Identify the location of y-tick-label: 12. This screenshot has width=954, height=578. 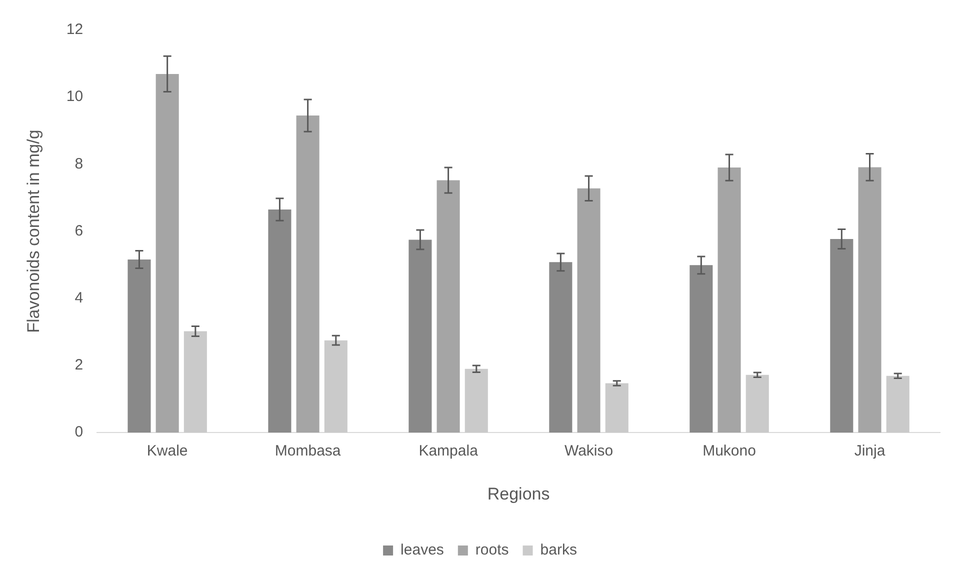
(75, 29).